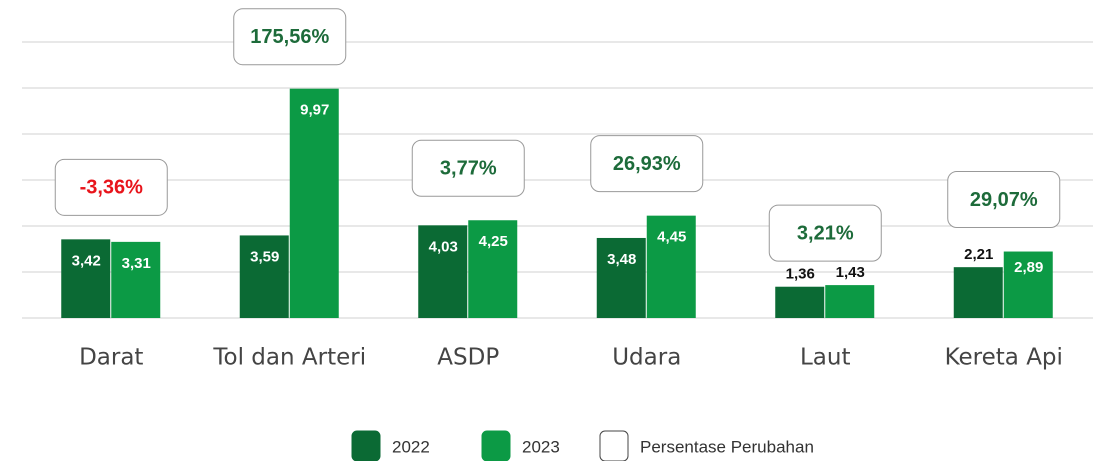  I want to click on change-label: 29,07%, so click(1004, 200).